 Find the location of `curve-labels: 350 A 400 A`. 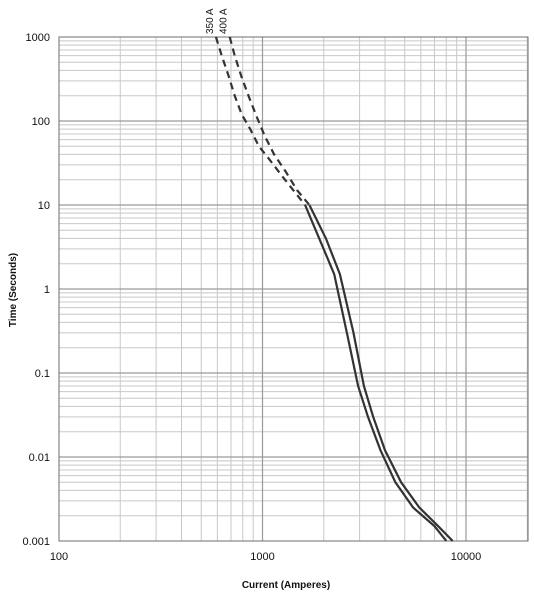

curve-labels: 350 A 400 A is located at coordinates (217, 21).